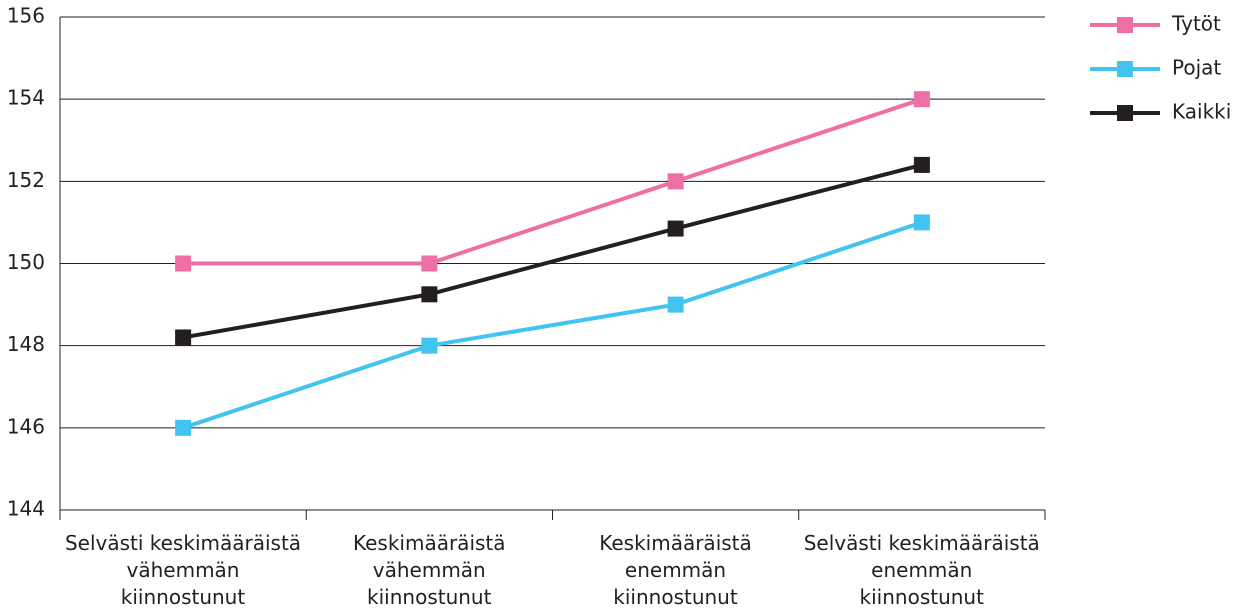 The width and height of the screenshot is (1252, 613). Describe the element at coordinates (1196, 68) in the screenshot. I see `legend-label: Pojat` at that location.